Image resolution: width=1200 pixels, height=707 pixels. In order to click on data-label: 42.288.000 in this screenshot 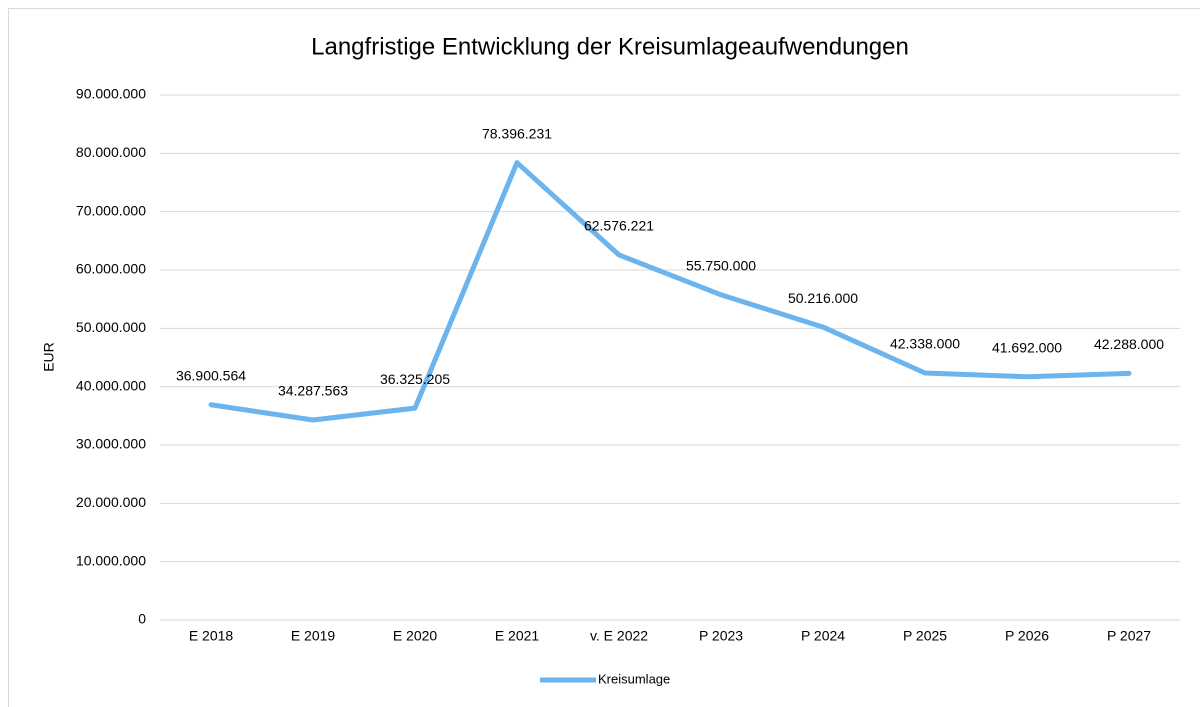, I will do `click(1129, 344)`.